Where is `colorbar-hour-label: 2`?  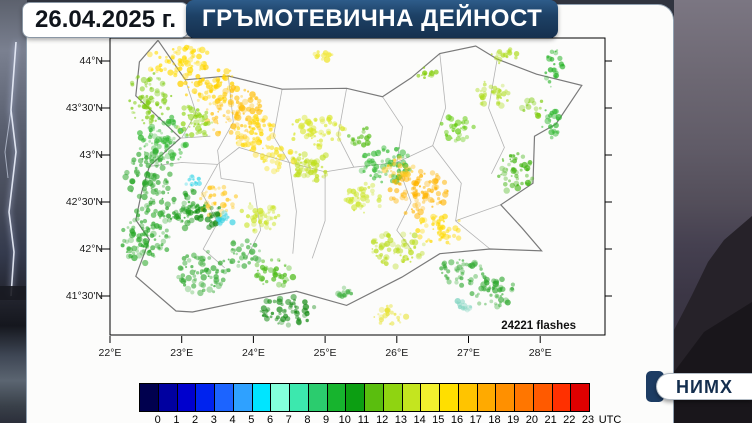 colorbar-hour-label: 2 is located at coordinates (195, 418).